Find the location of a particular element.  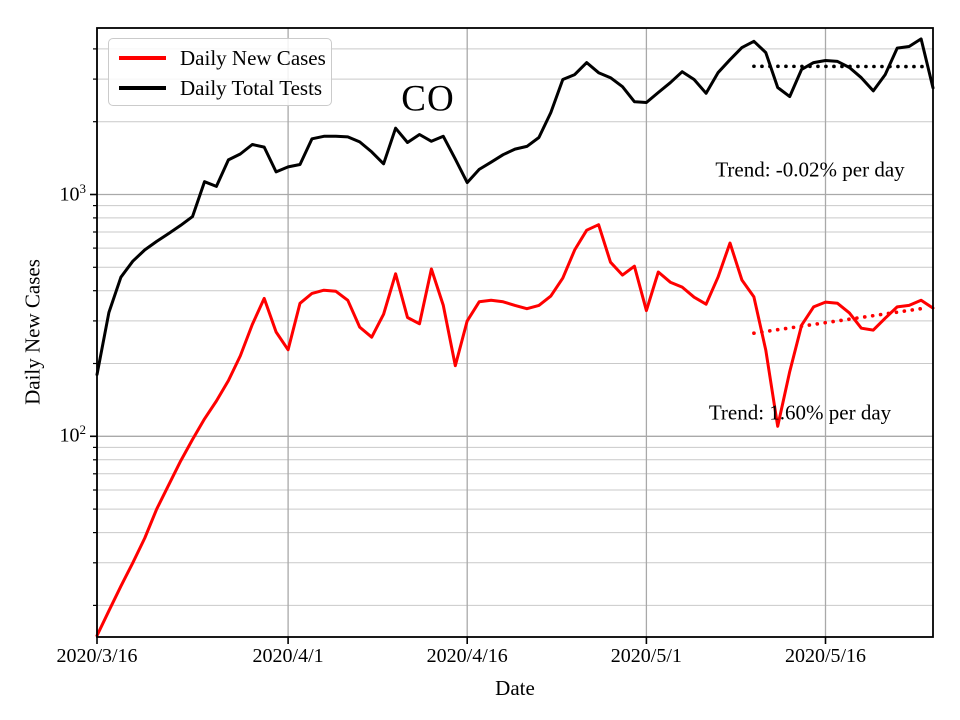

legend-item-daily-total-tests: Daily Total Tests is located at coordinates (225, 88).